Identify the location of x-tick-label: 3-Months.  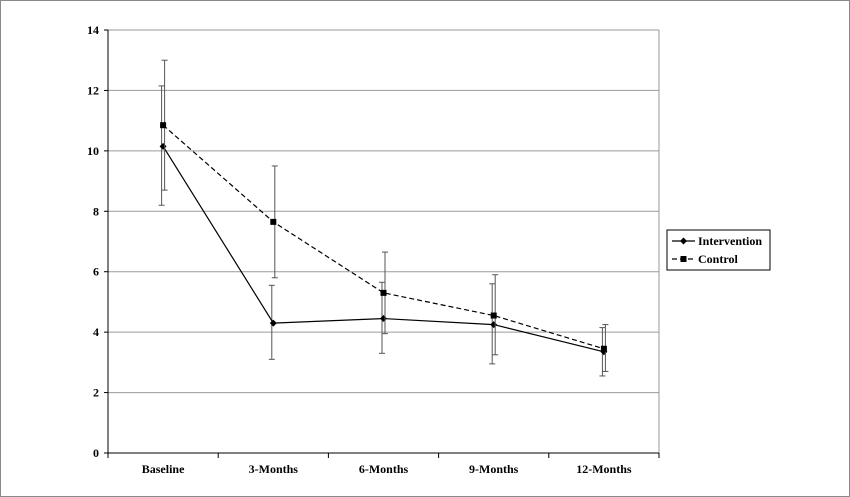
(274, 469).